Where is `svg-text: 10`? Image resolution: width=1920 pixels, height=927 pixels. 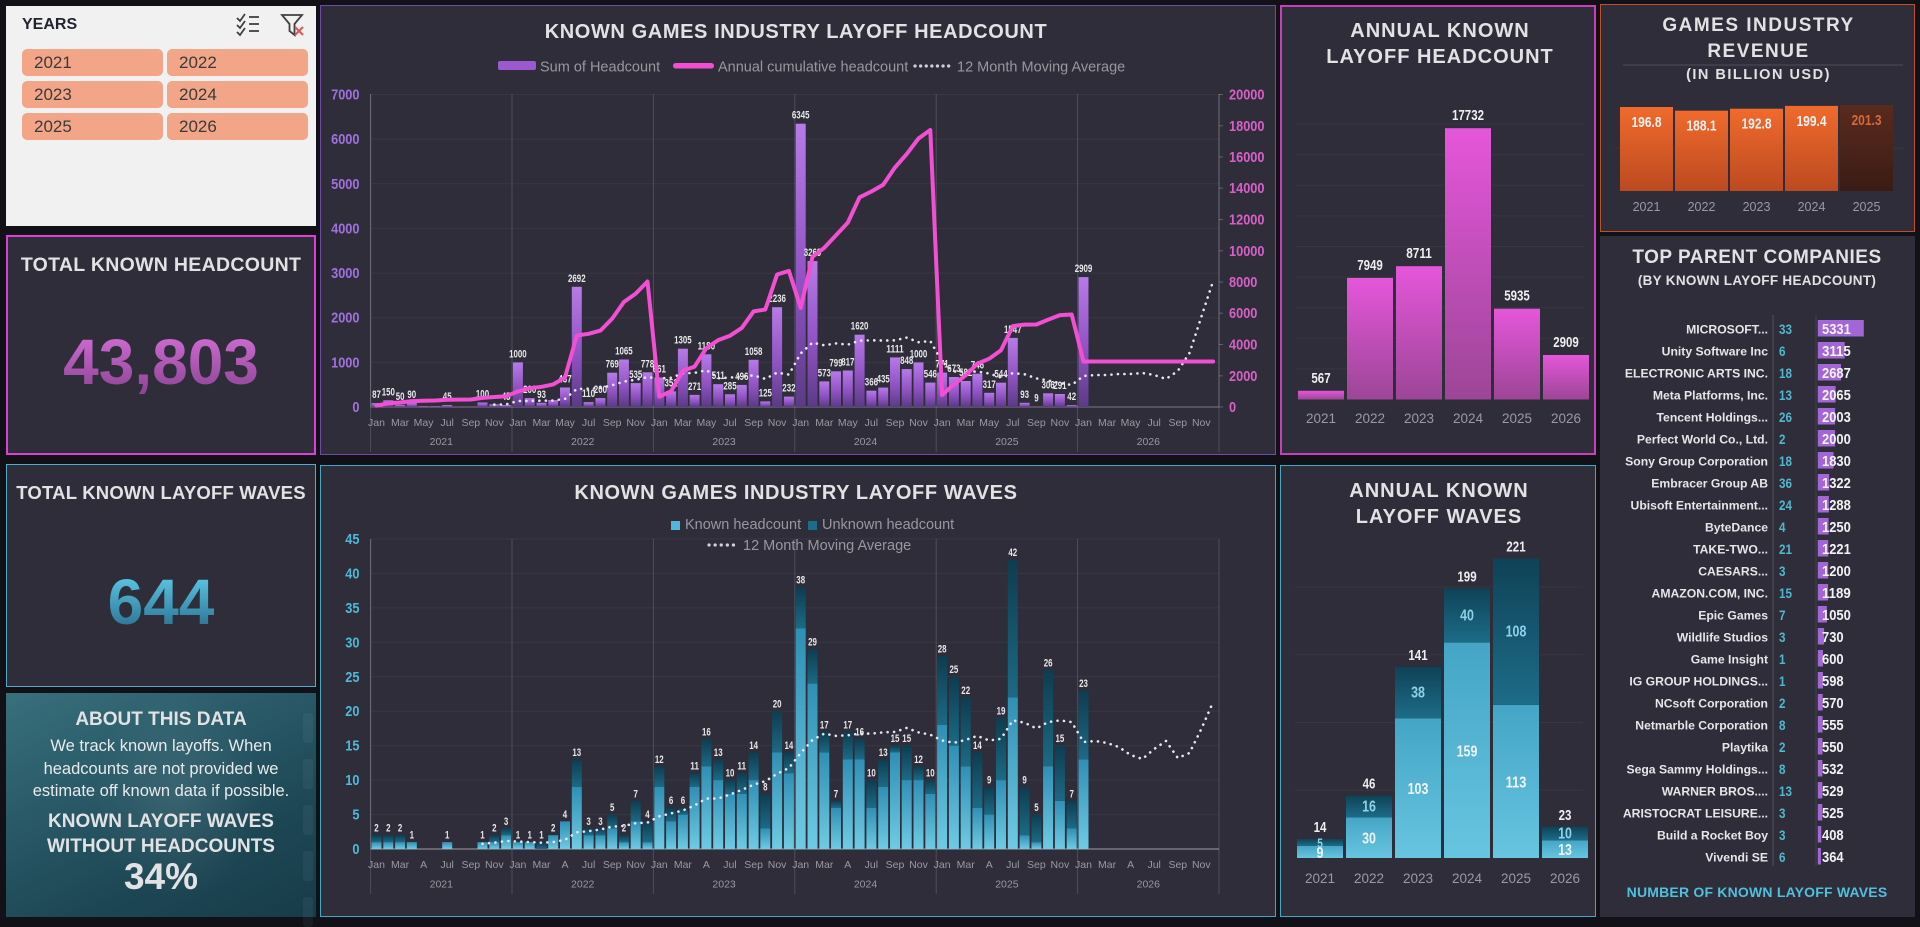 svg-text: 10 is located at coordinates (1565, 834).